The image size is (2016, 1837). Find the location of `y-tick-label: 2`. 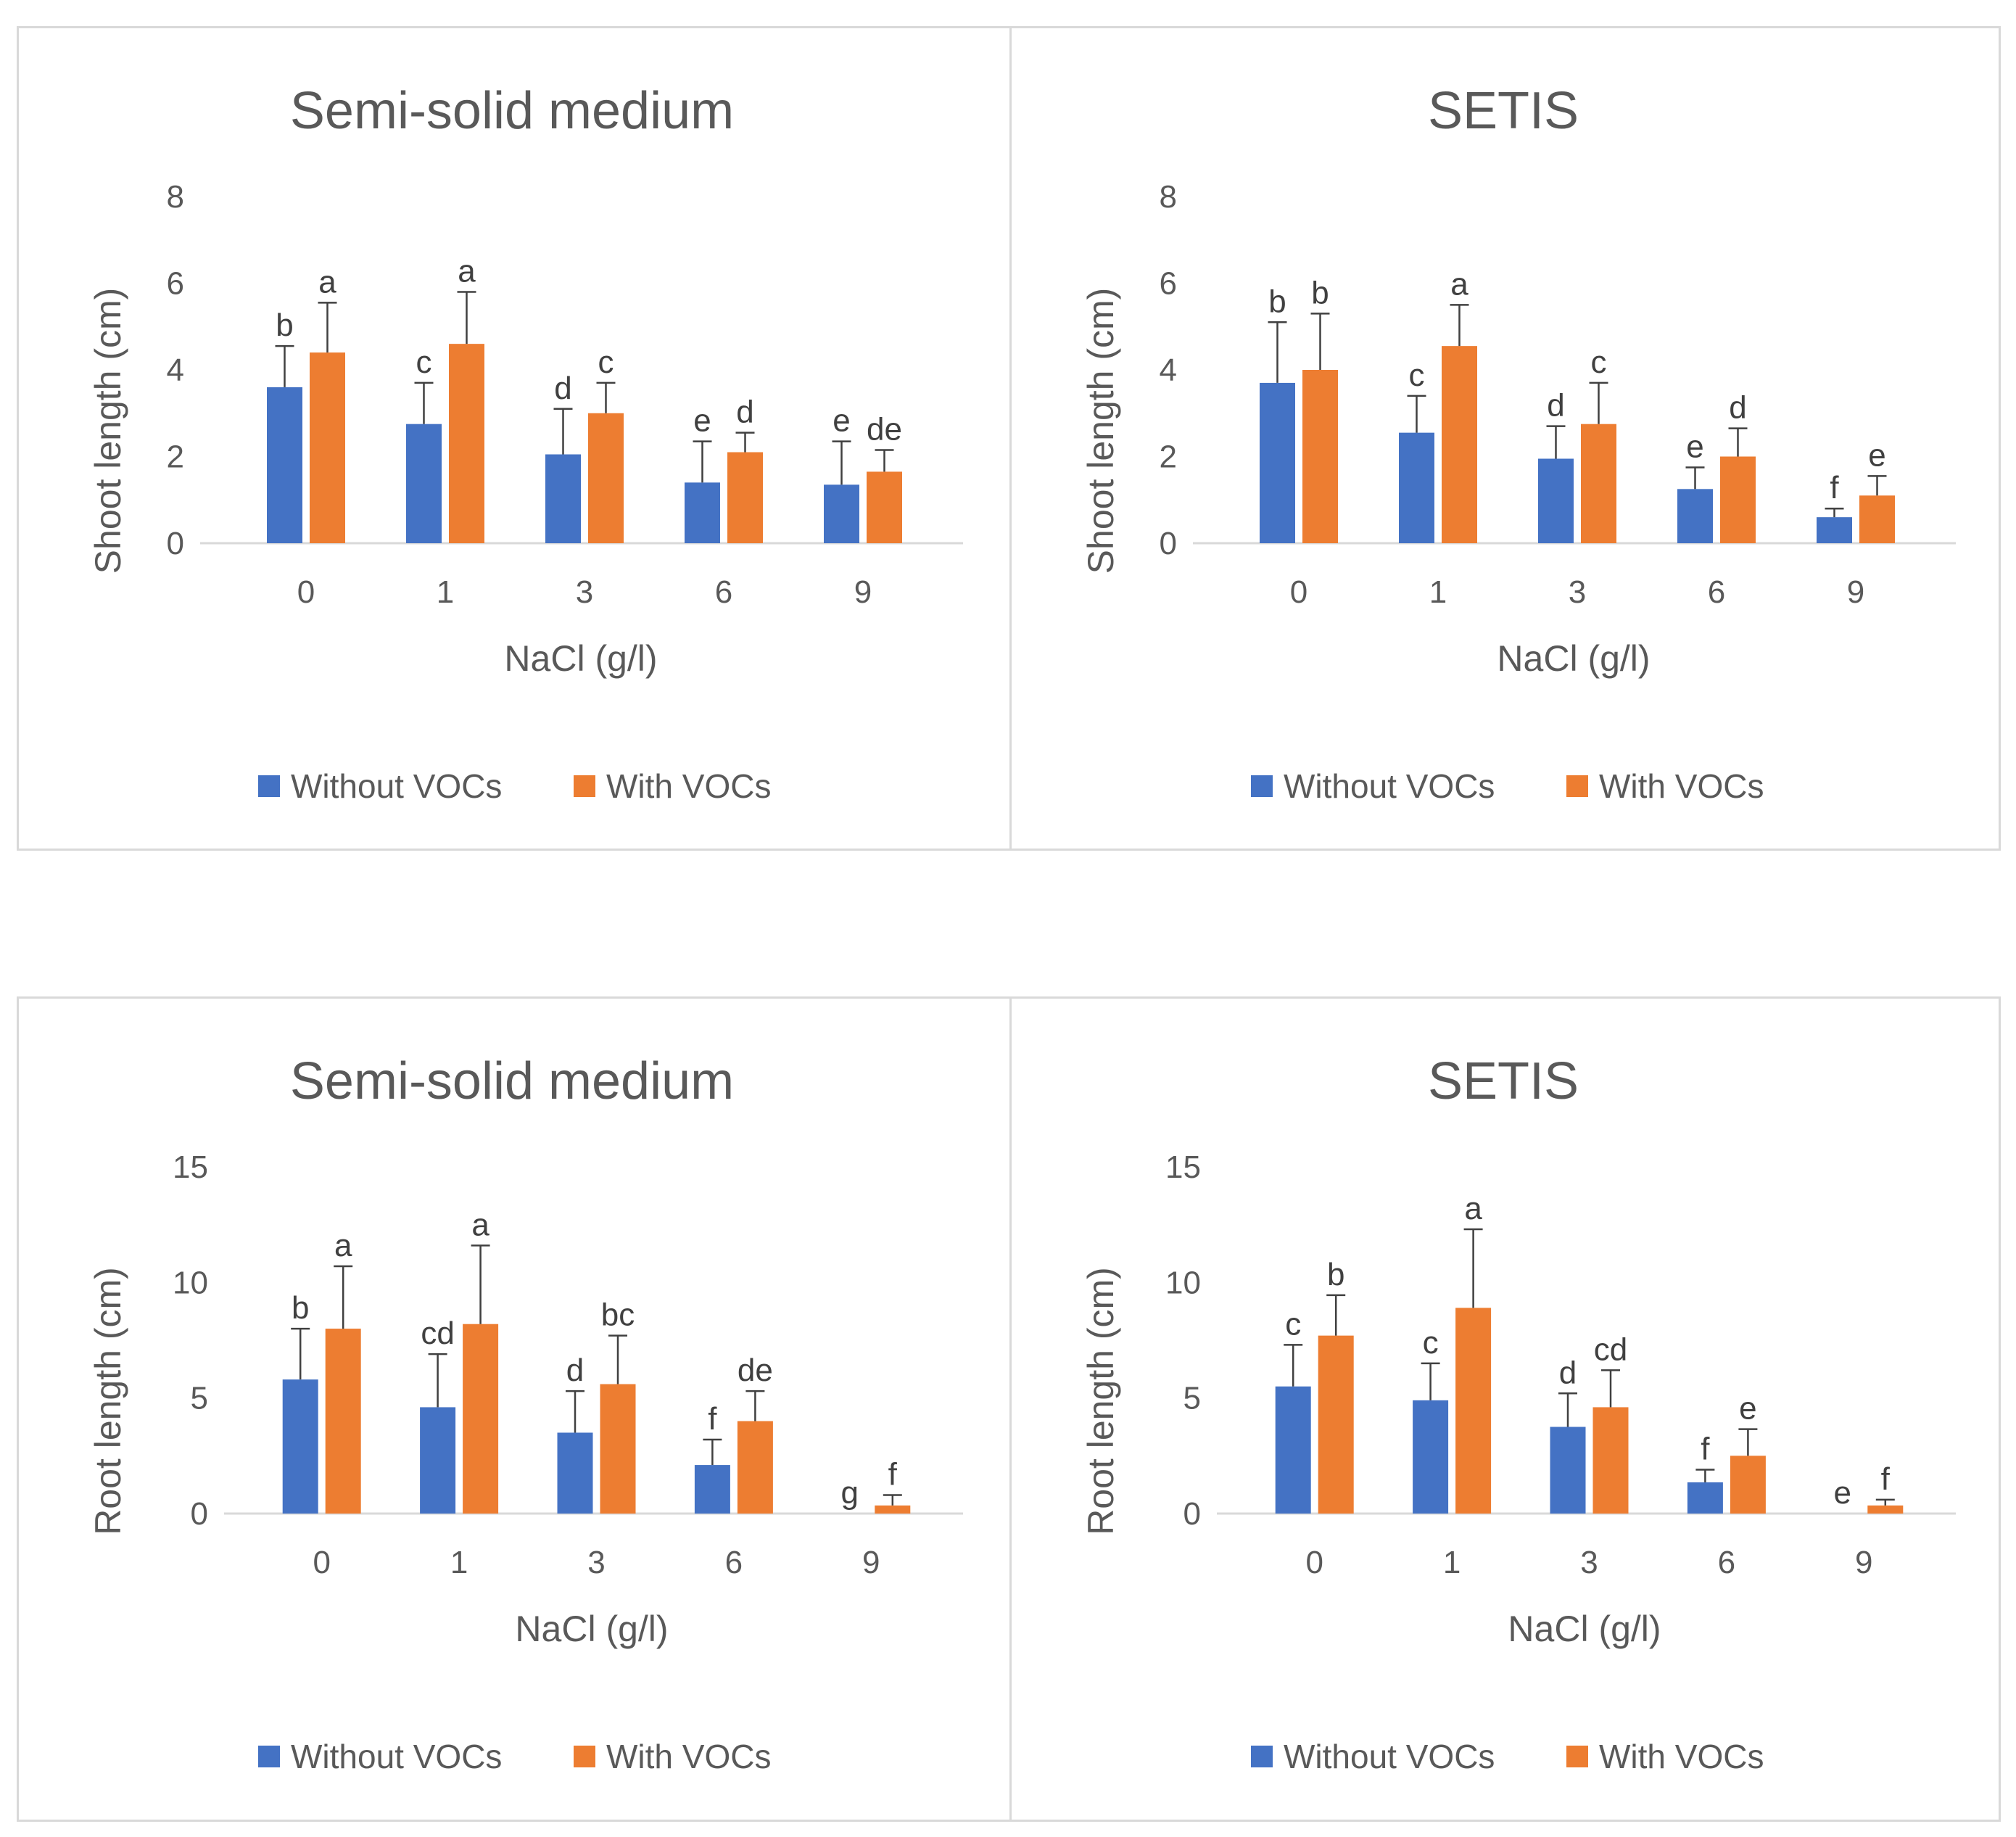

y-tick-label: 2 is located at coordinates (1168, 457).